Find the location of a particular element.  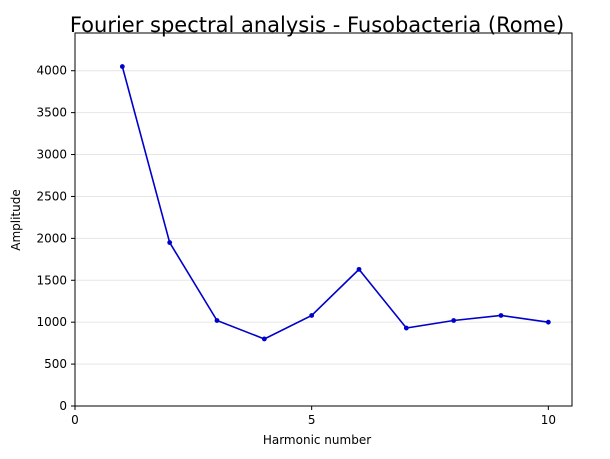

y-tick-label-4: 2000 is located at coordinates (51, 238).